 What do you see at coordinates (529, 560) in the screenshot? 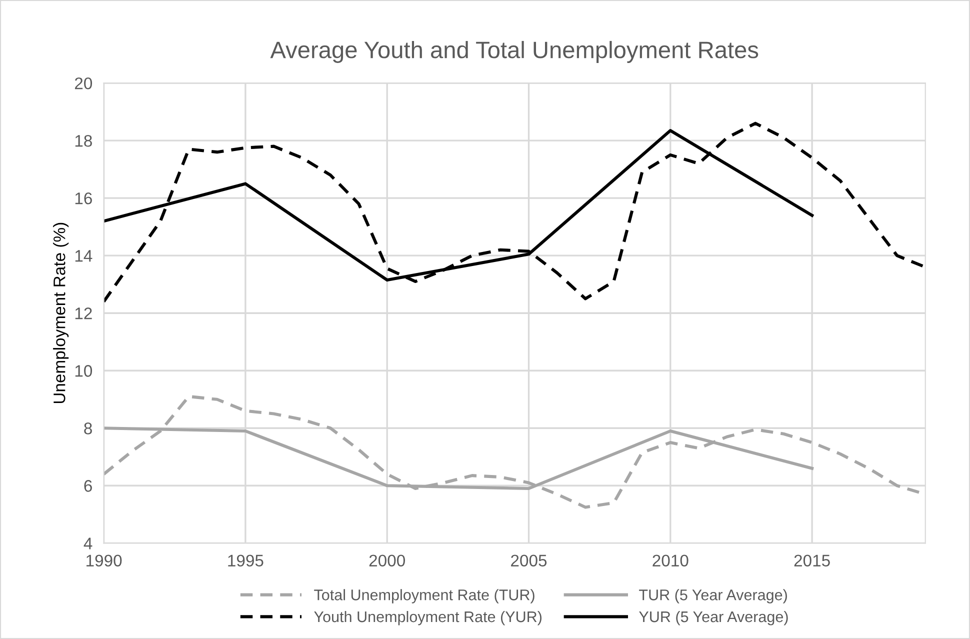
I see `x-tick-label: 2005` at bounding box center [529, 560].